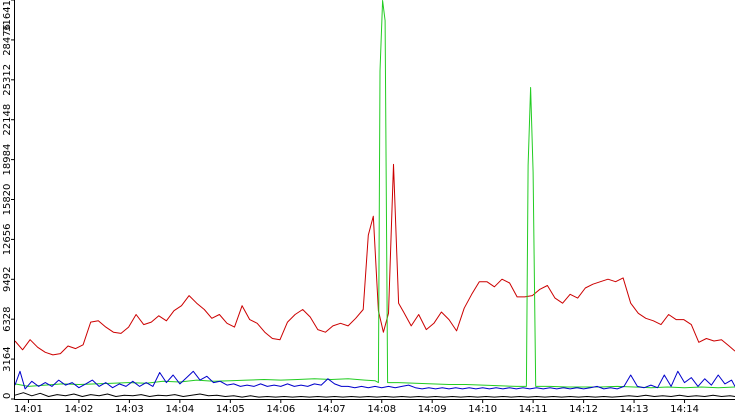 This screenshot has height=415, width=735. Describe the element at coordinates (7, 120) in the screenshot. I see `y-tick-label: 22148` at that location.